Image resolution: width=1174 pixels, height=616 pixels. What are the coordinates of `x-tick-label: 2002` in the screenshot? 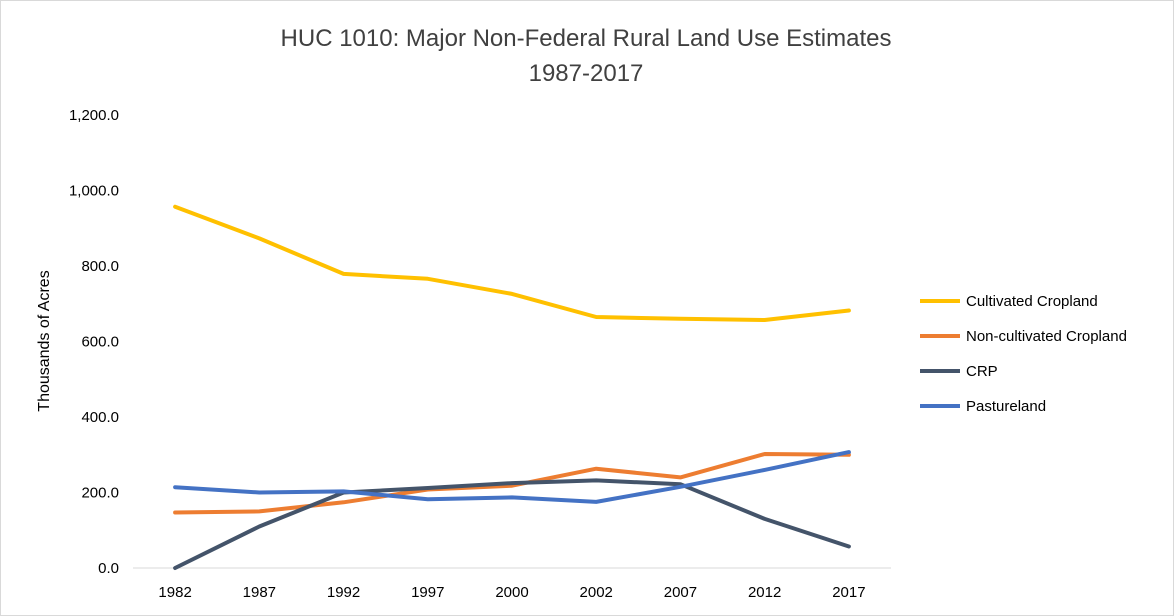 It's located at (596, 592).